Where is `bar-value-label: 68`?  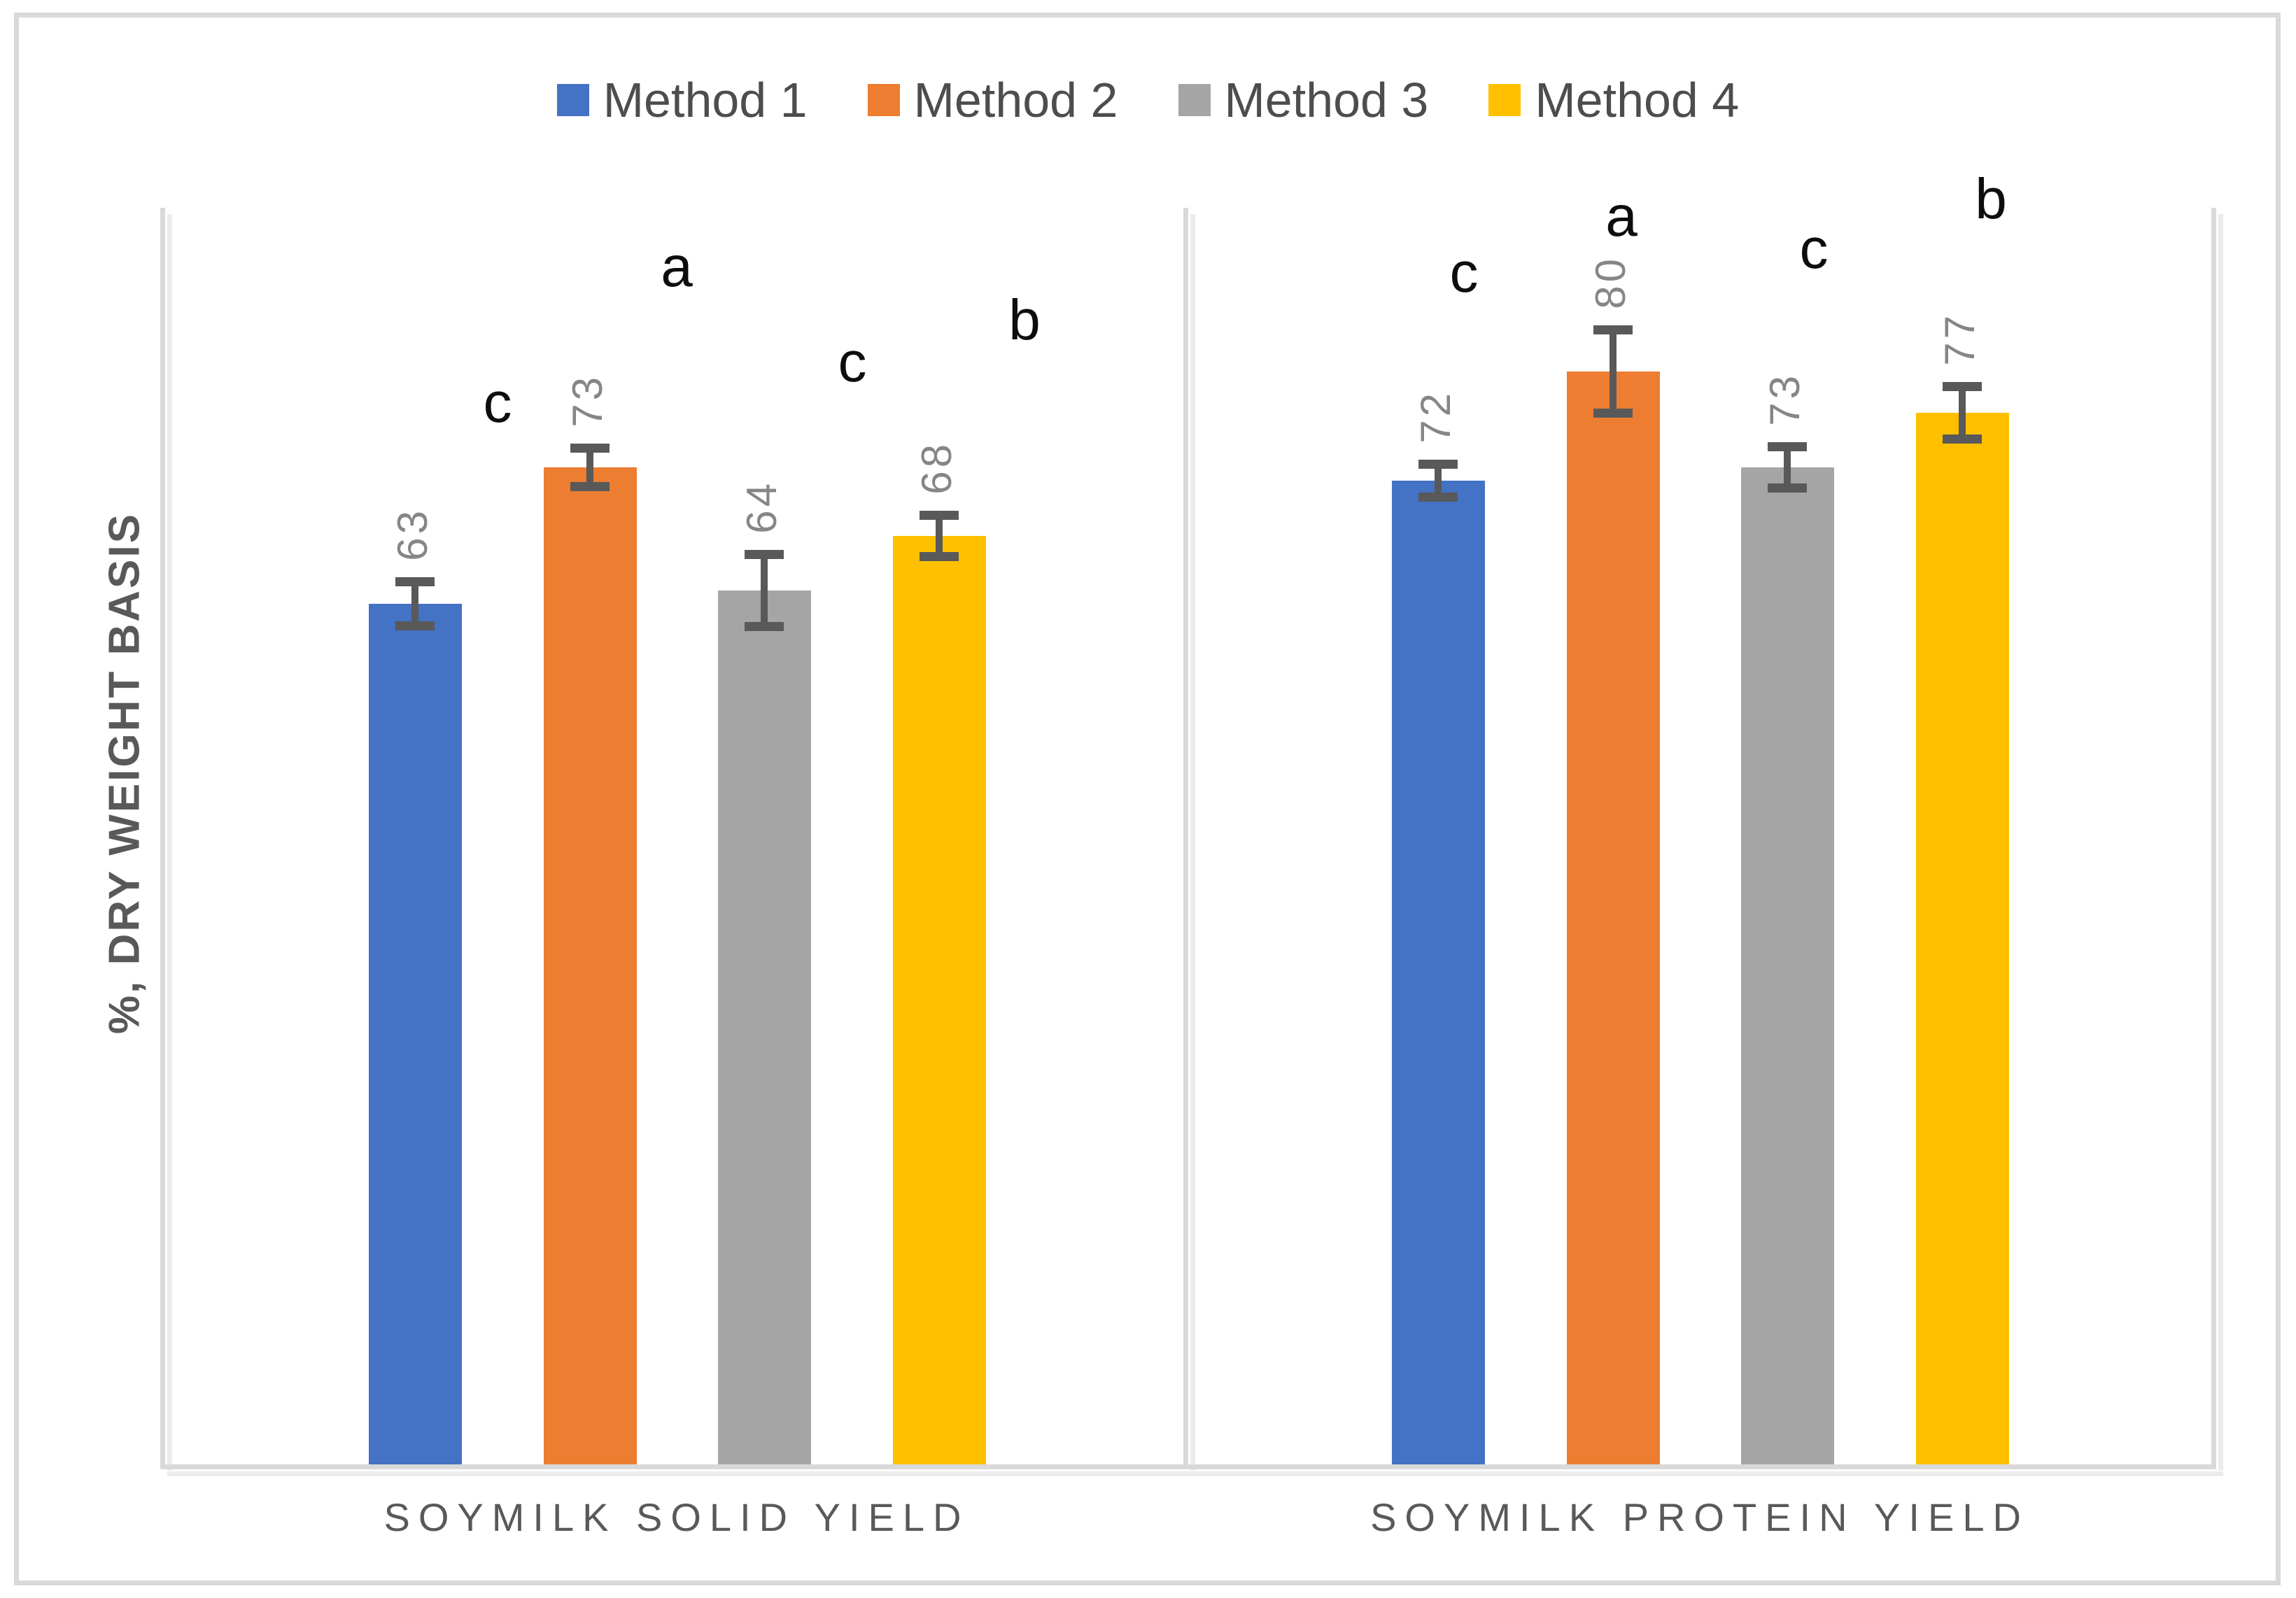
bar-value-label: 68 is located at coordinates (936, 468).